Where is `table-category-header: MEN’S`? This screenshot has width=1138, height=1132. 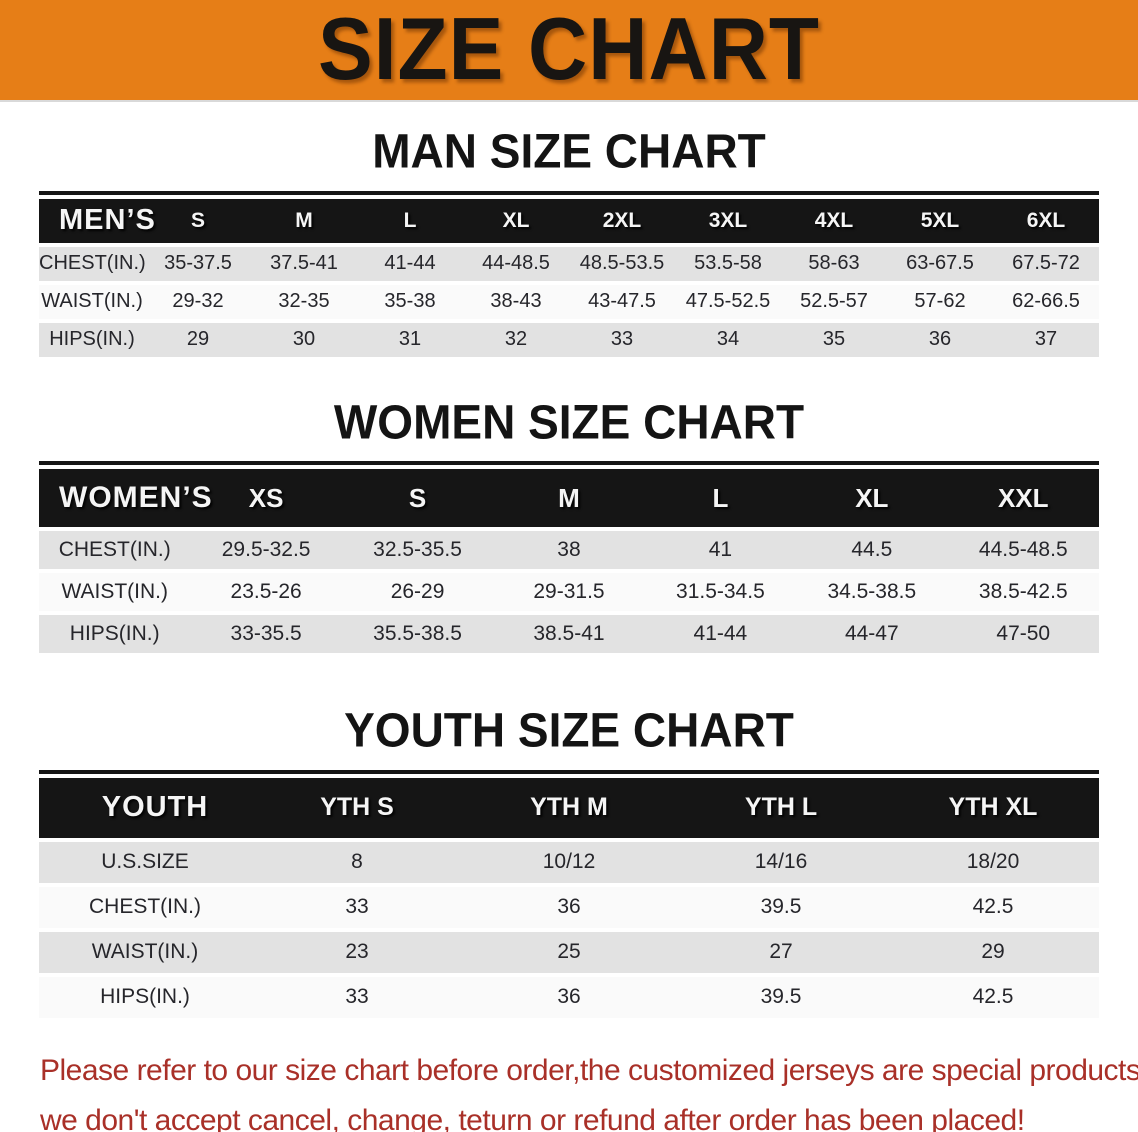
table-category-header: MEN’S is located at coordinates (97, 220).